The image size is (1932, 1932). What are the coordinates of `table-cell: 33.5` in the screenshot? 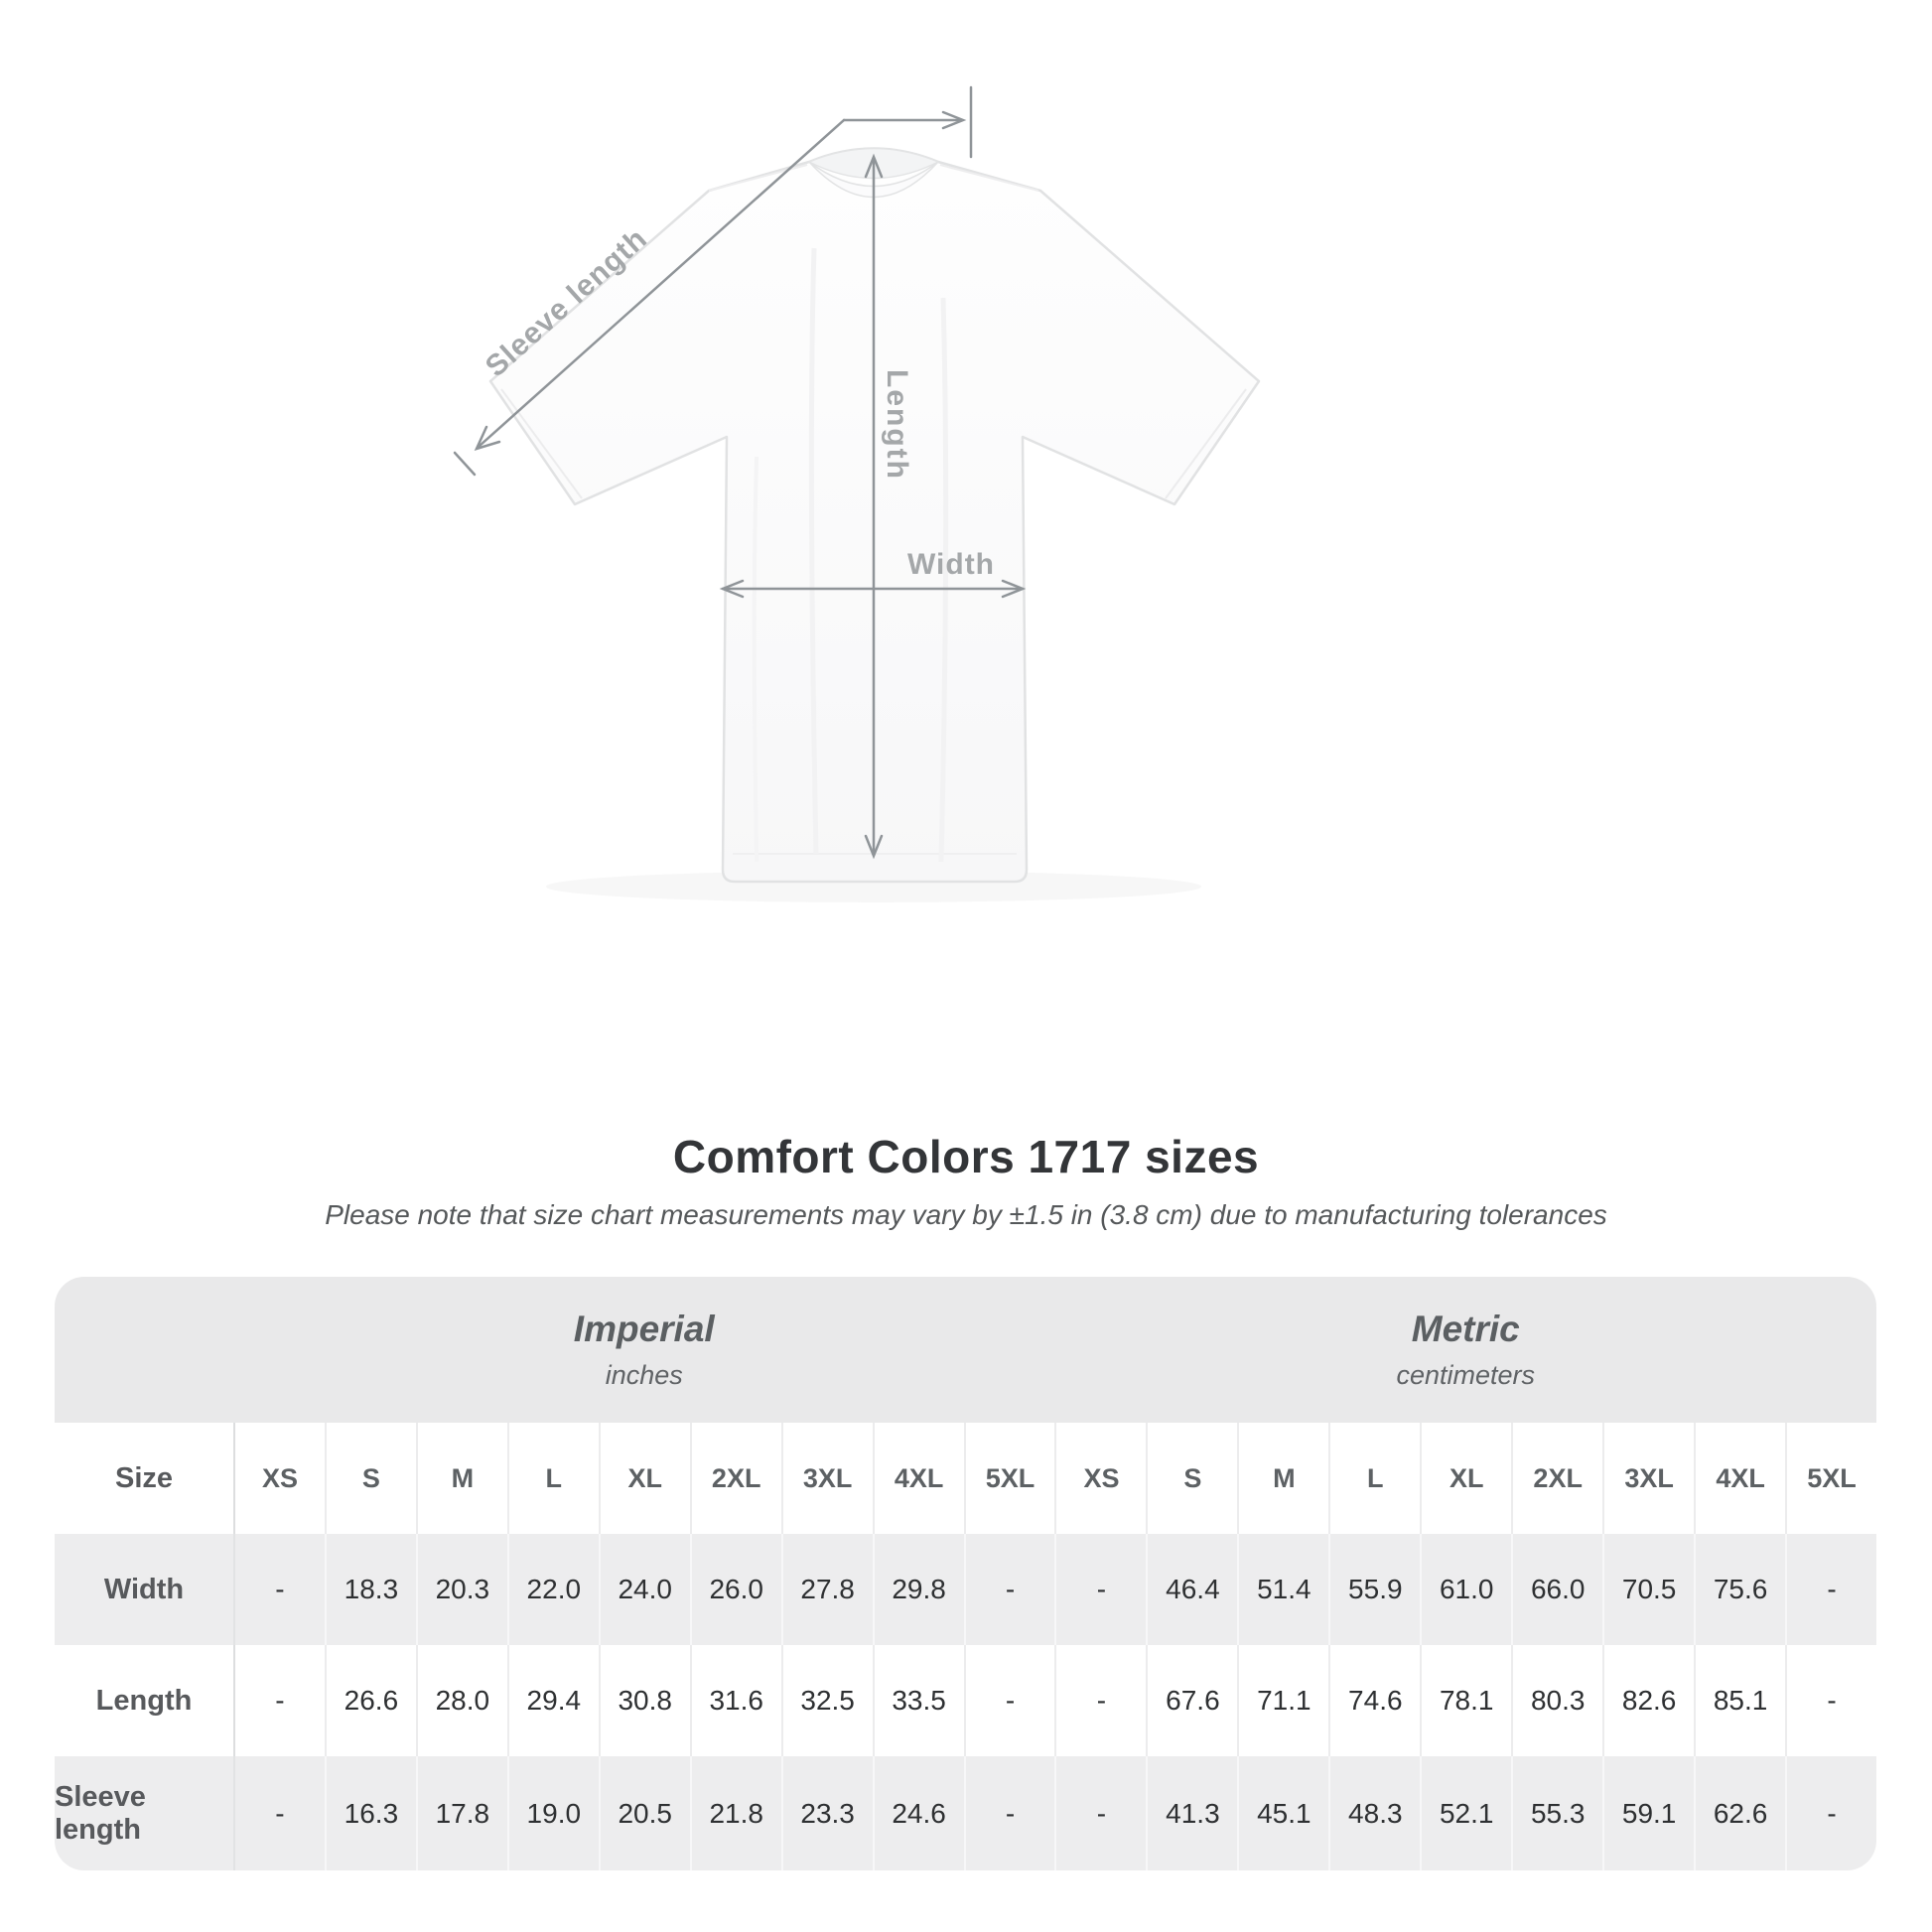 It's located at (918, 1701).